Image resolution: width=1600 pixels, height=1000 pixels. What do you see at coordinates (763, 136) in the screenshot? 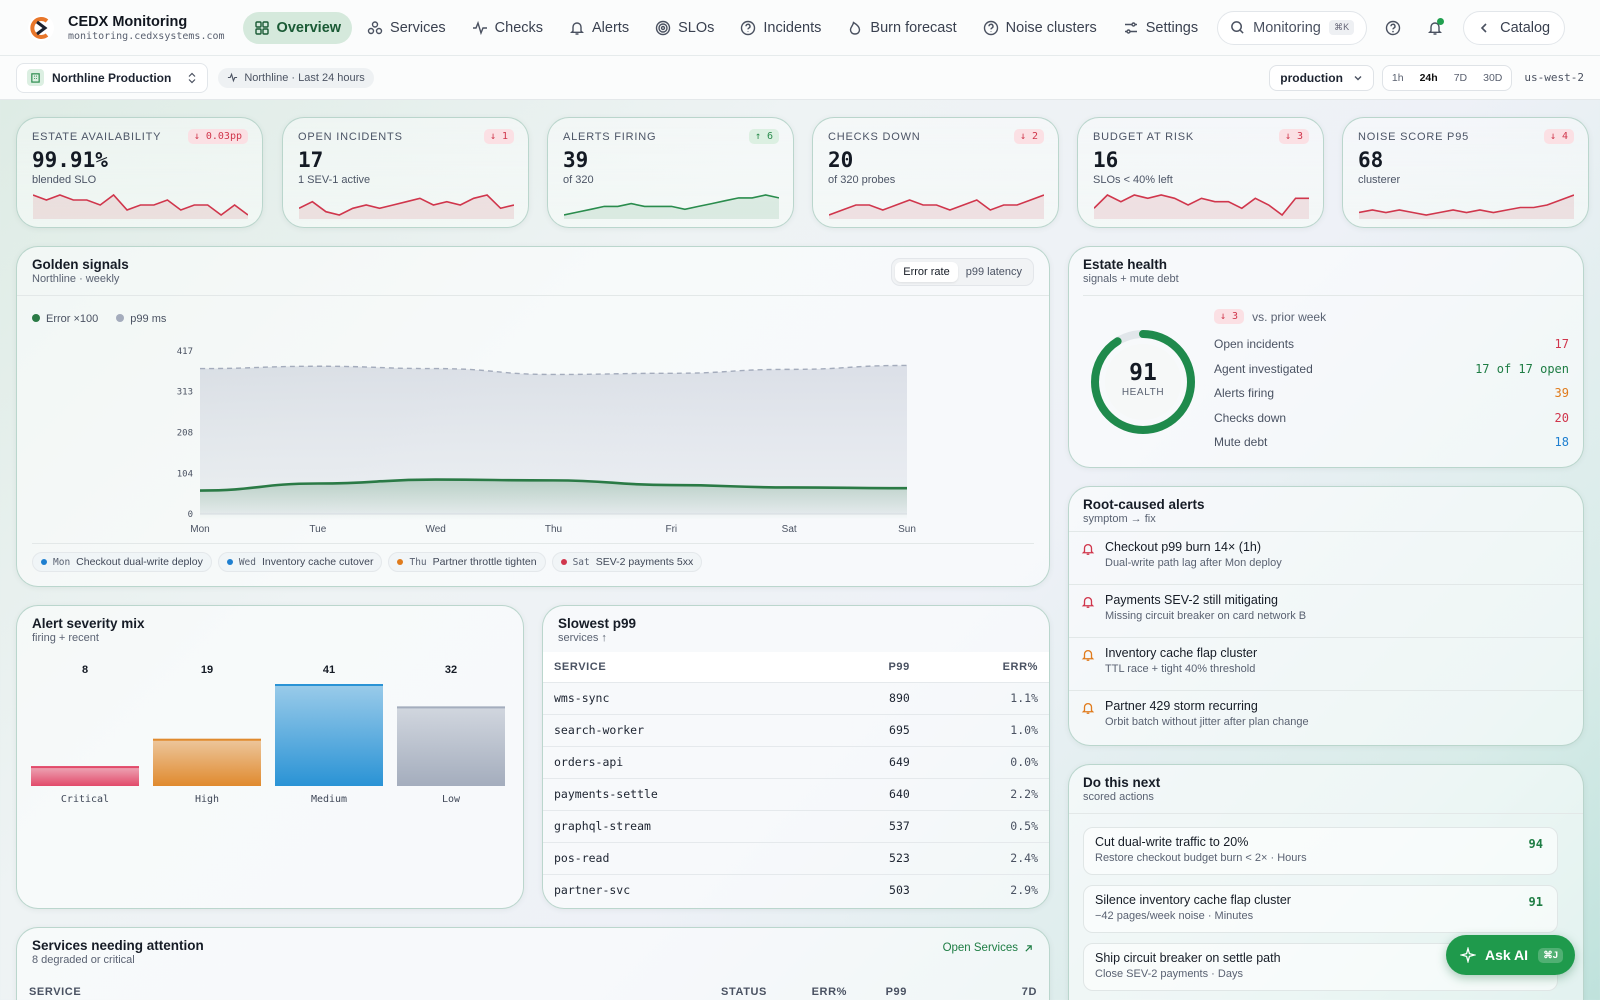
I see `kpi-delta: ↑ 6` at bounding box center [763, 136].